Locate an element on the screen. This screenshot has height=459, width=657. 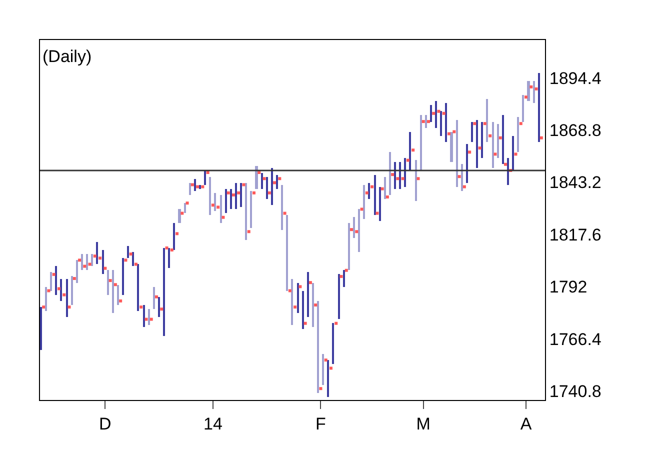
y-tick-label: 1817.6 is located at coordinates (575, 234).